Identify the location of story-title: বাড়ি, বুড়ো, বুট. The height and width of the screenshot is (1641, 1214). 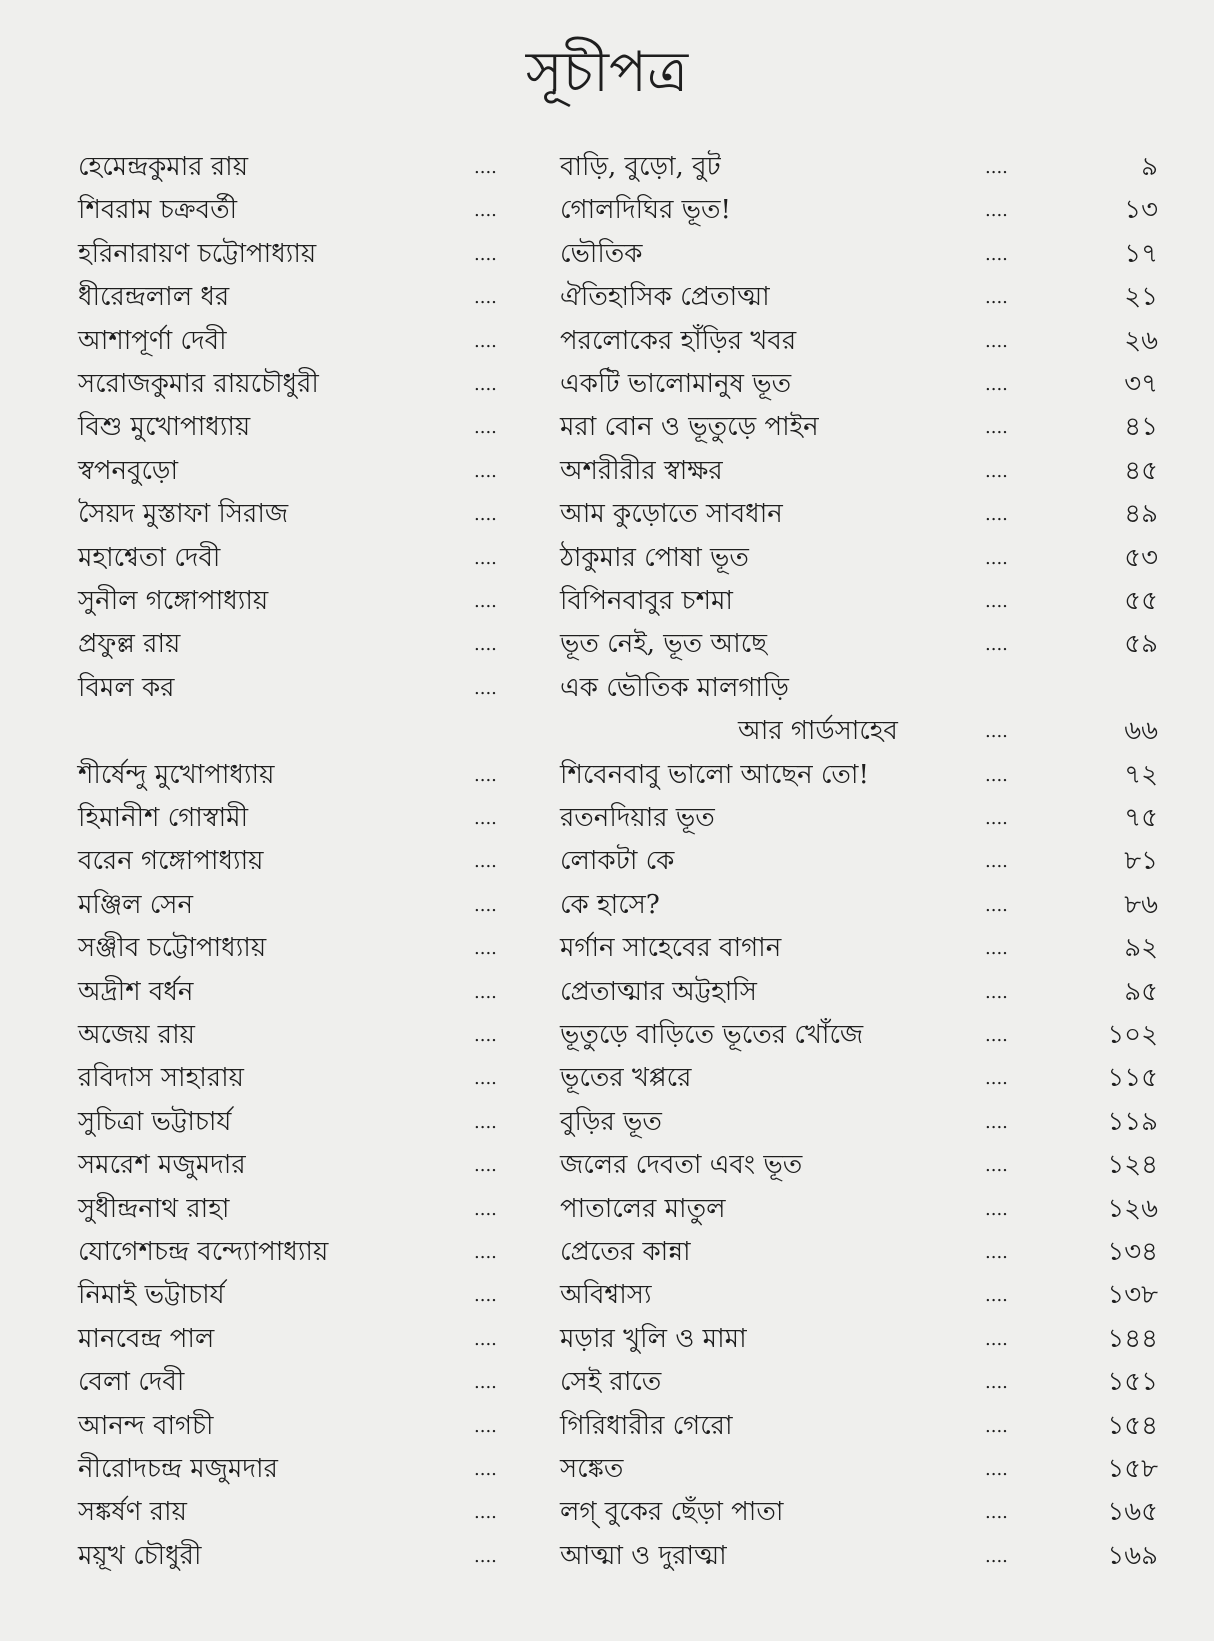
(640, 167).